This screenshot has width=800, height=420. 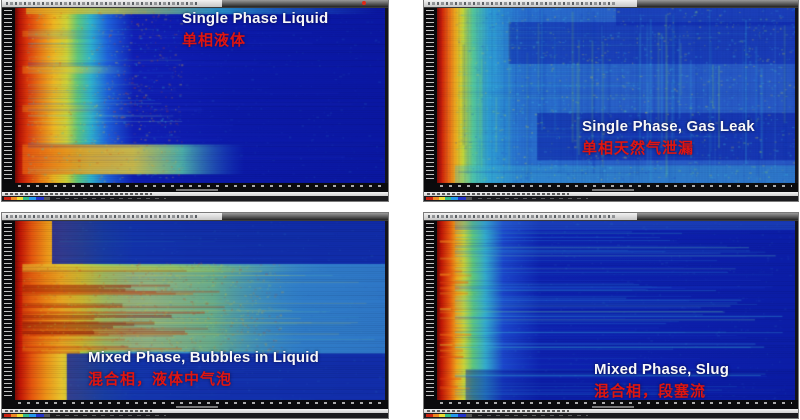 What do you see at coordinates (364, 3) in the screenshot?
I see `close-button-icon` at bounding box center [364, 3].